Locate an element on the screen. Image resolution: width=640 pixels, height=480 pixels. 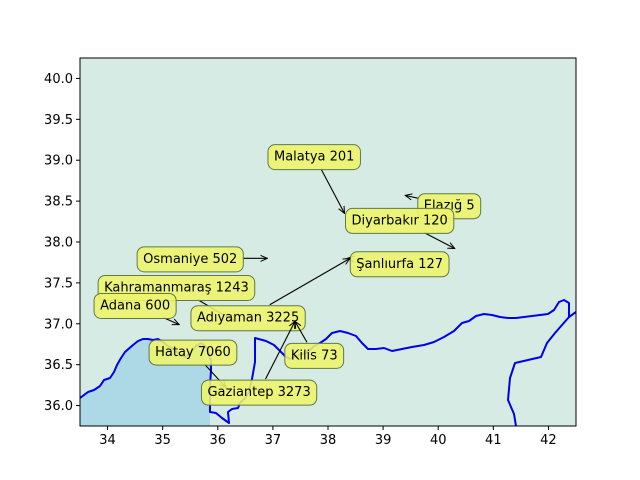
province-label: Kilis 73 is located at coordinates (314, 345).